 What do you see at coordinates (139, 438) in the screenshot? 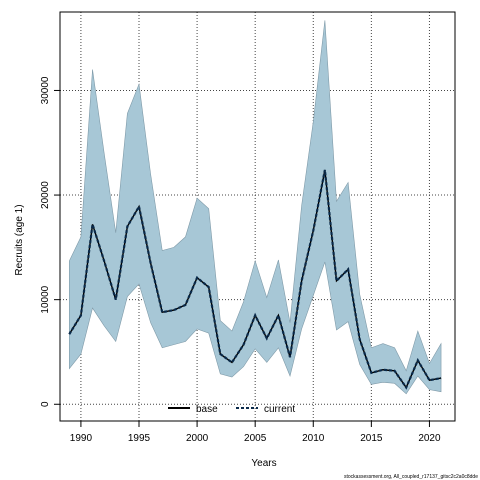
I see `x-tick-label-1995: 1995` at bounding box center [139, 438].